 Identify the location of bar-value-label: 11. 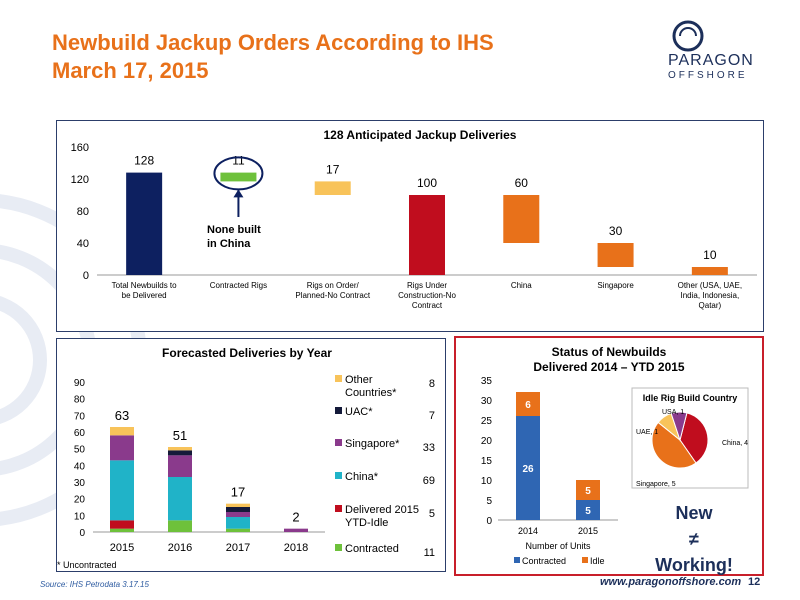
(238, 161).